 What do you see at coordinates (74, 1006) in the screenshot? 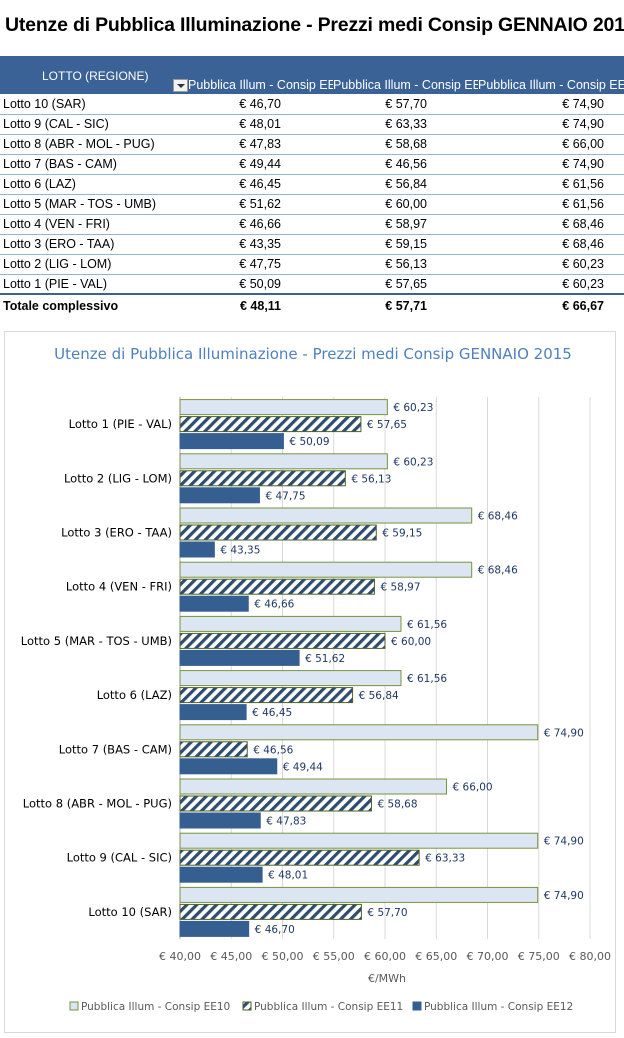
I see `legend-swatch-light` at bounding box center [74, 1006].